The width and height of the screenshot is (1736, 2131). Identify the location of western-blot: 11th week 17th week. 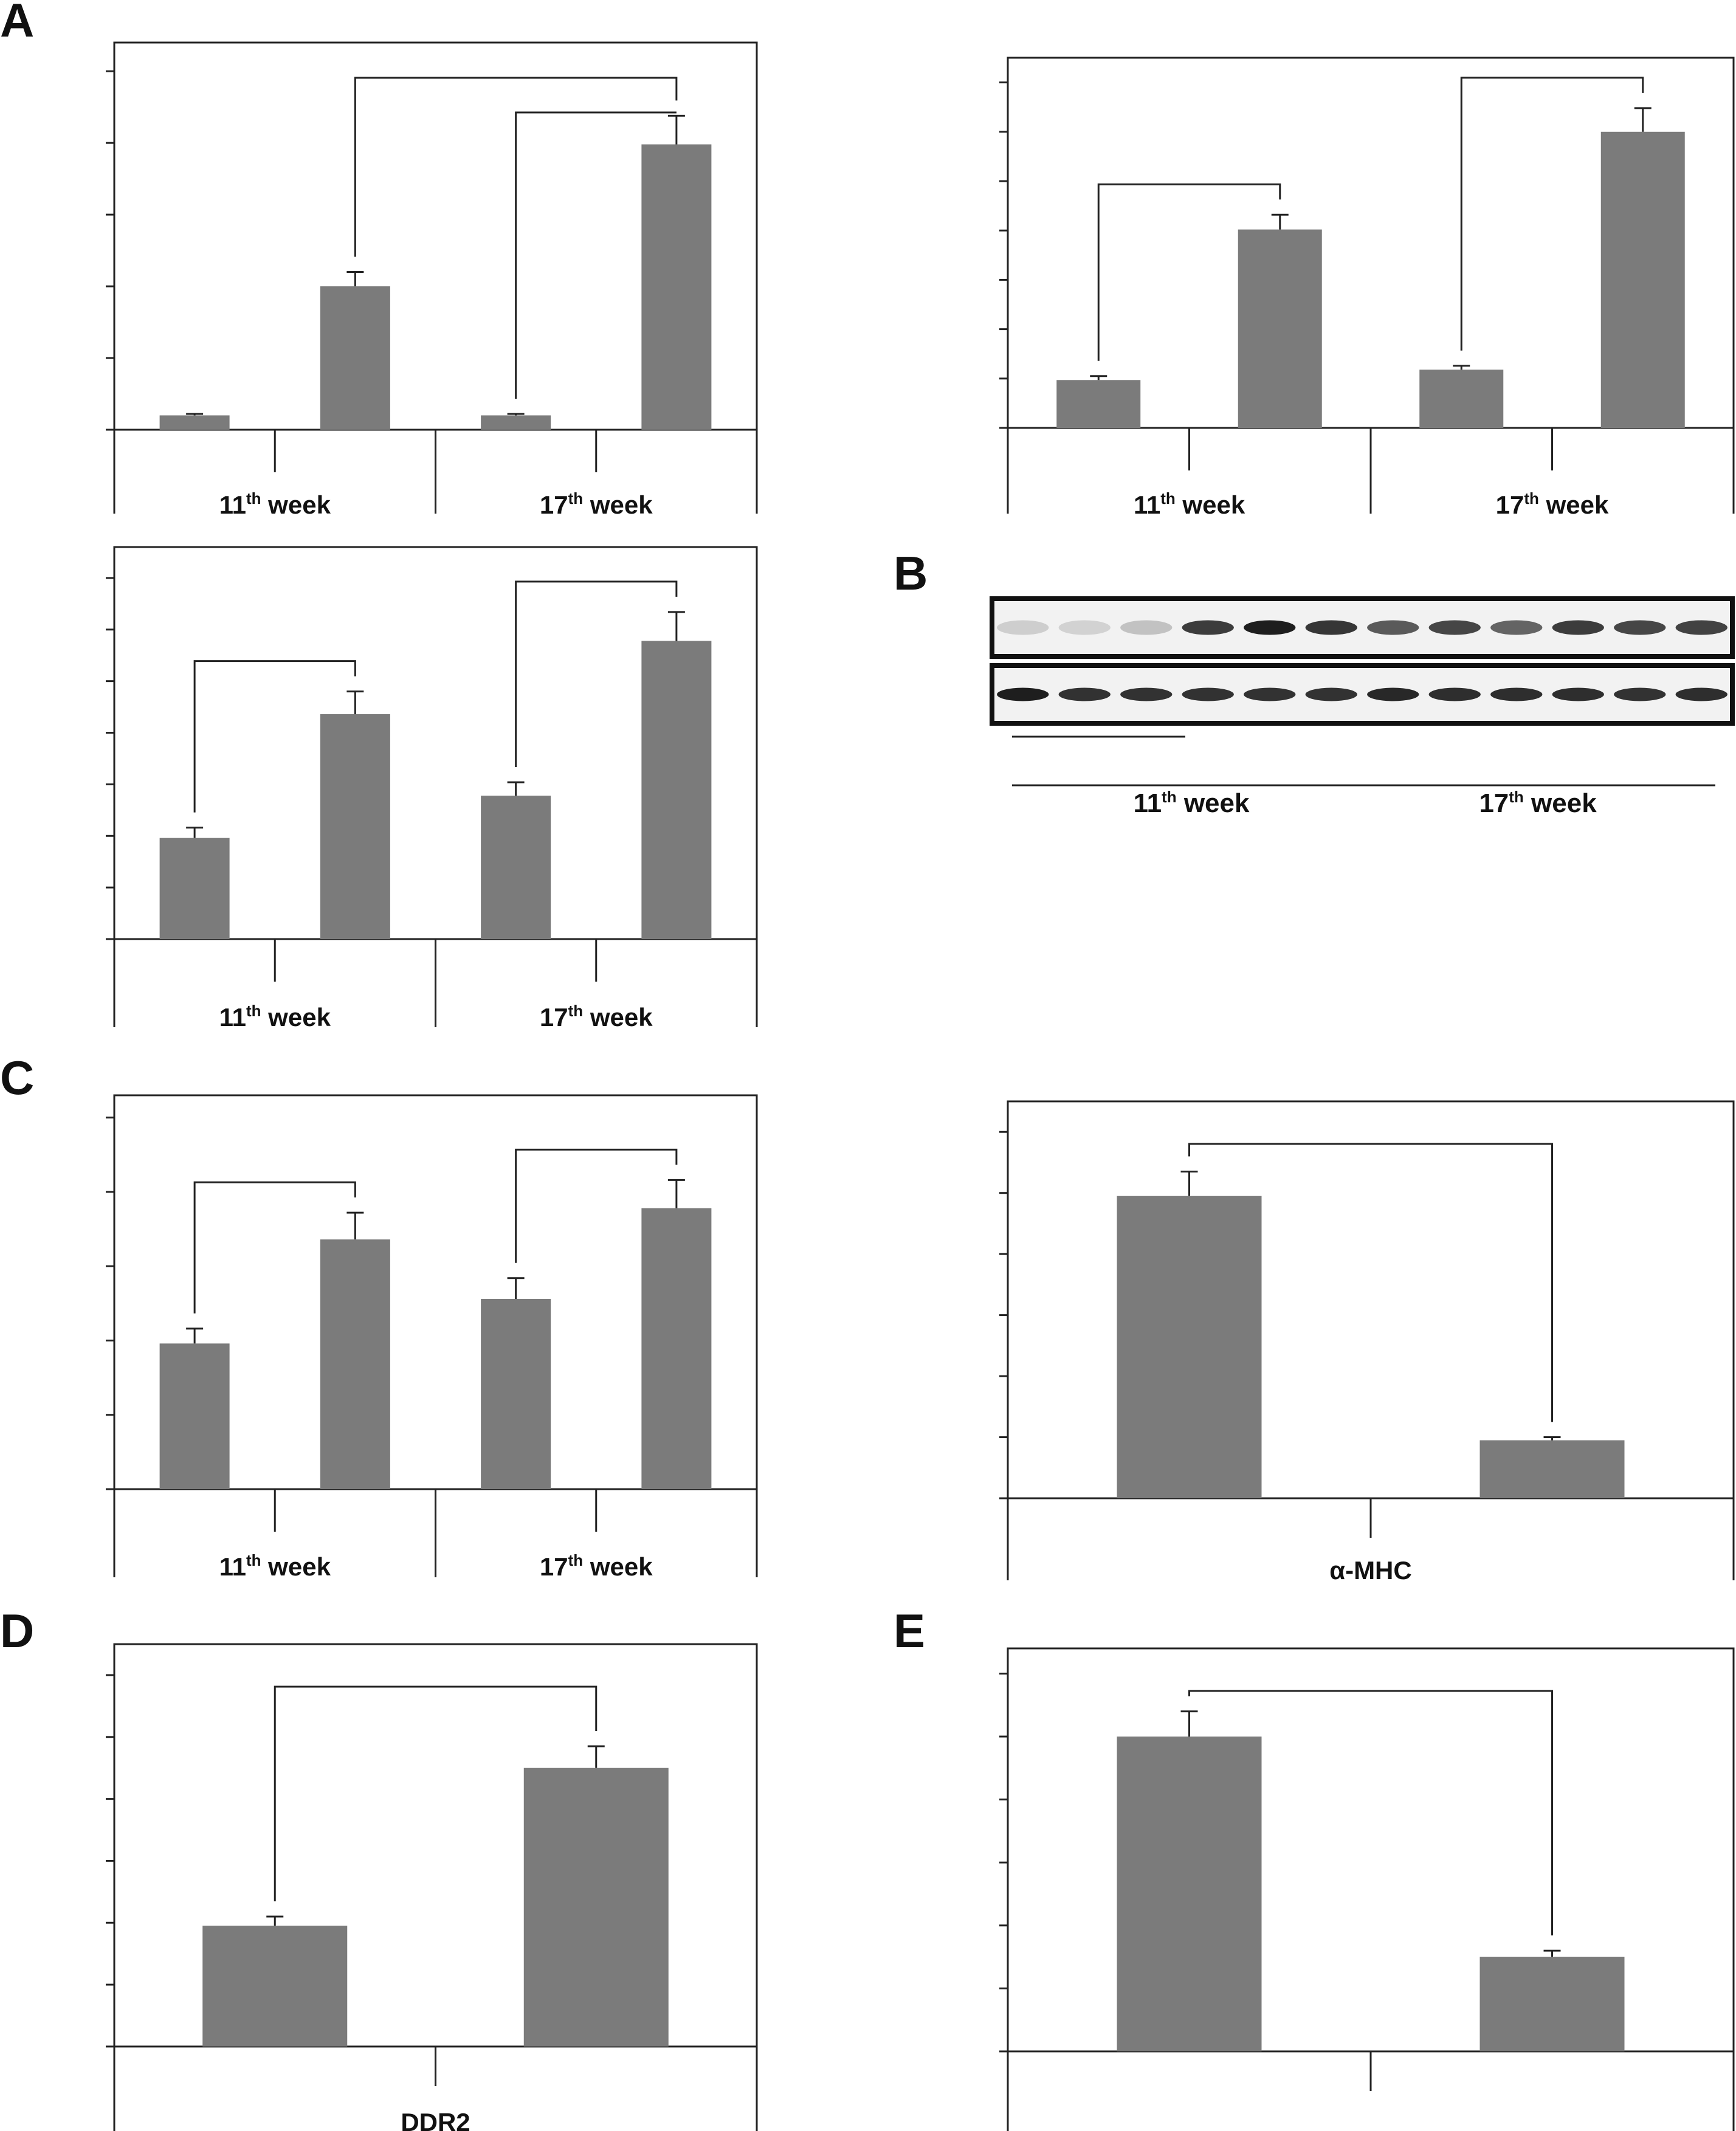
(1362, 707).